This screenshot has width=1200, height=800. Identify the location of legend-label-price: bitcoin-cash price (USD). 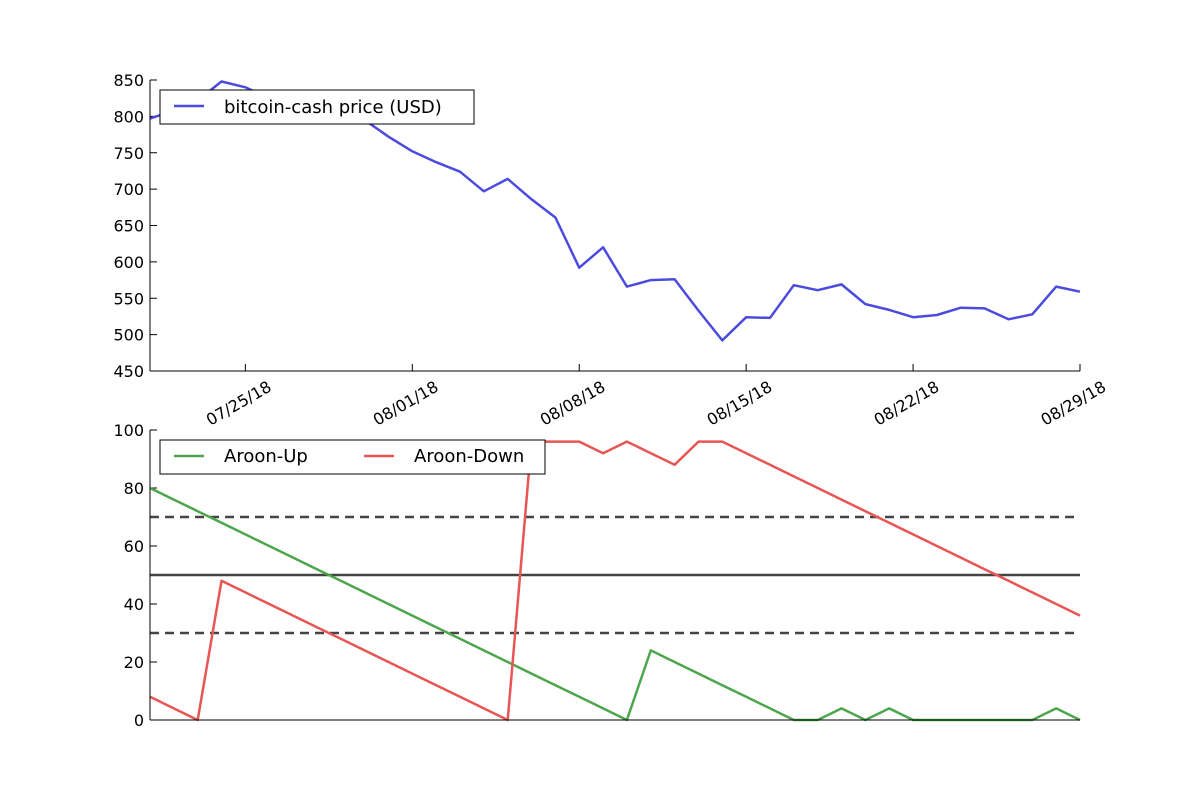
(333, 107).